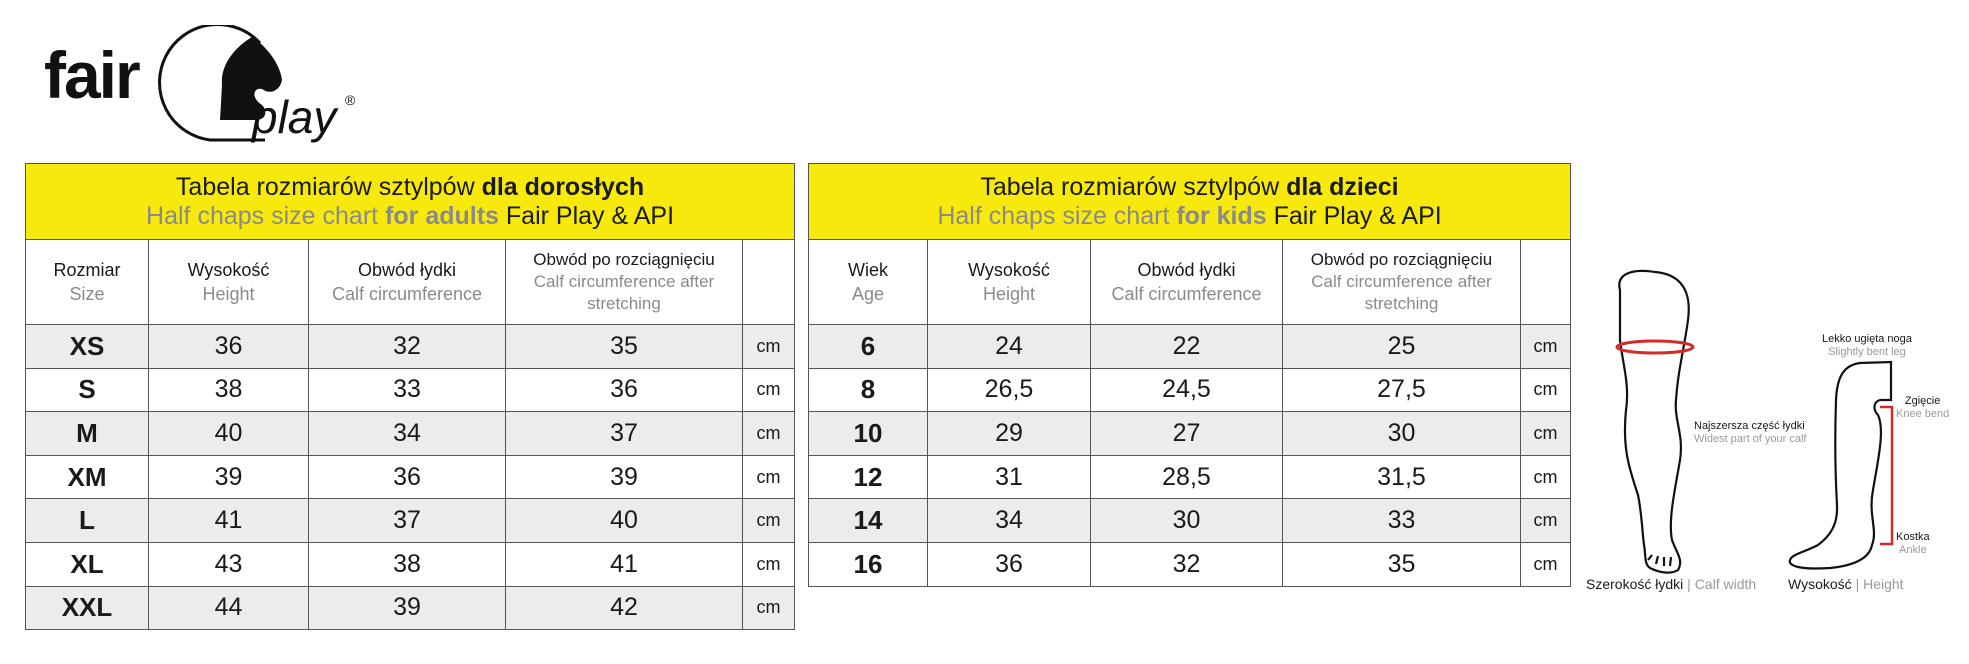  What do you see at coordinates (228, 564) in the screenshot?
I see `value-cell: 43` at bounding box center [228, 564].